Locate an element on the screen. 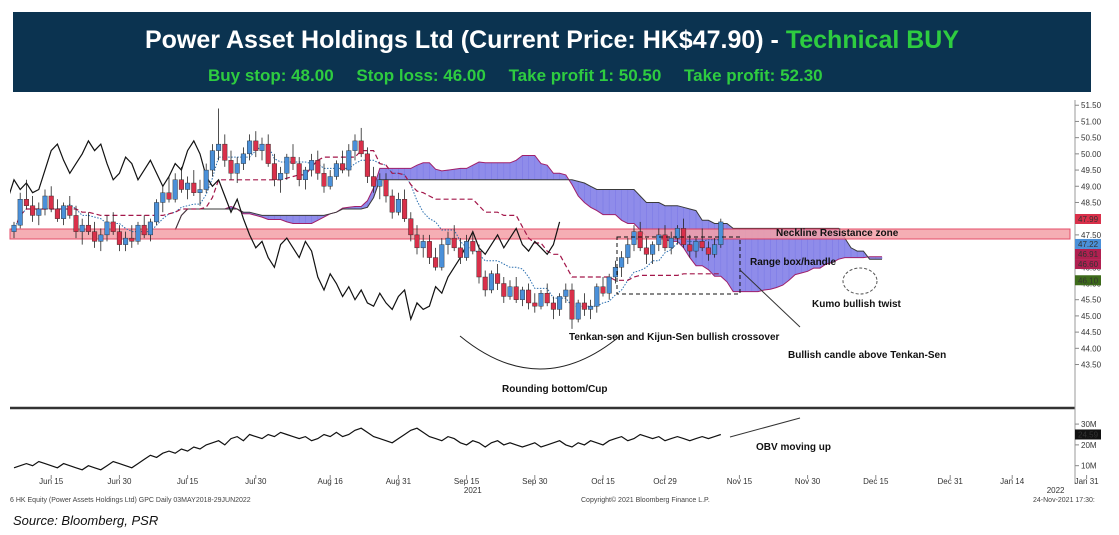 The height and width of the screenshot is (535, 1119). date-tick-label: Sep 15 is located at coordinates (467, 481).